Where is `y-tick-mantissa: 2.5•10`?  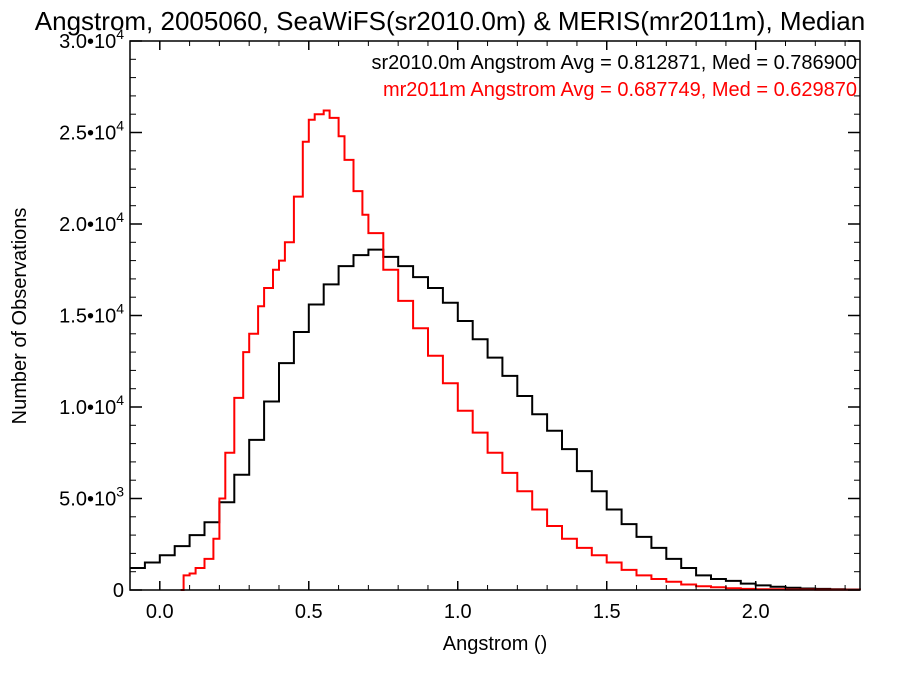
y-tick-mantissa: 2.5•10 is located at coordinates (87, 134).